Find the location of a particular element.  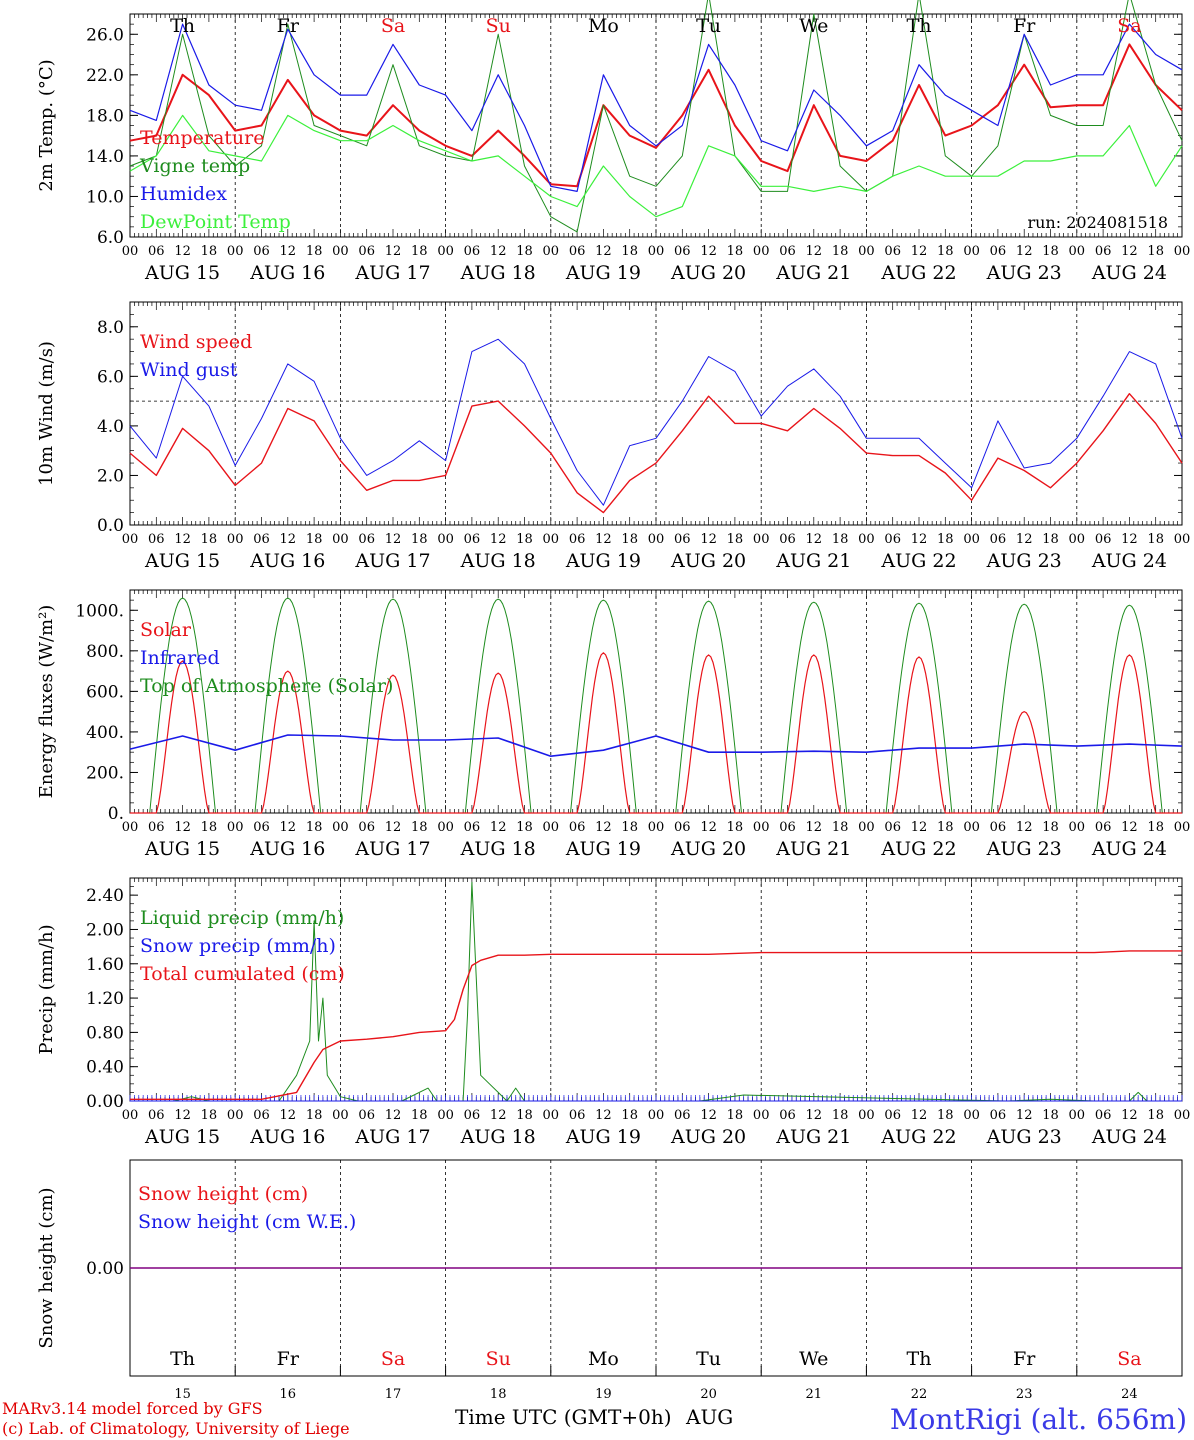

snow-day-number: 20 is located at coordinates (708, 1394).